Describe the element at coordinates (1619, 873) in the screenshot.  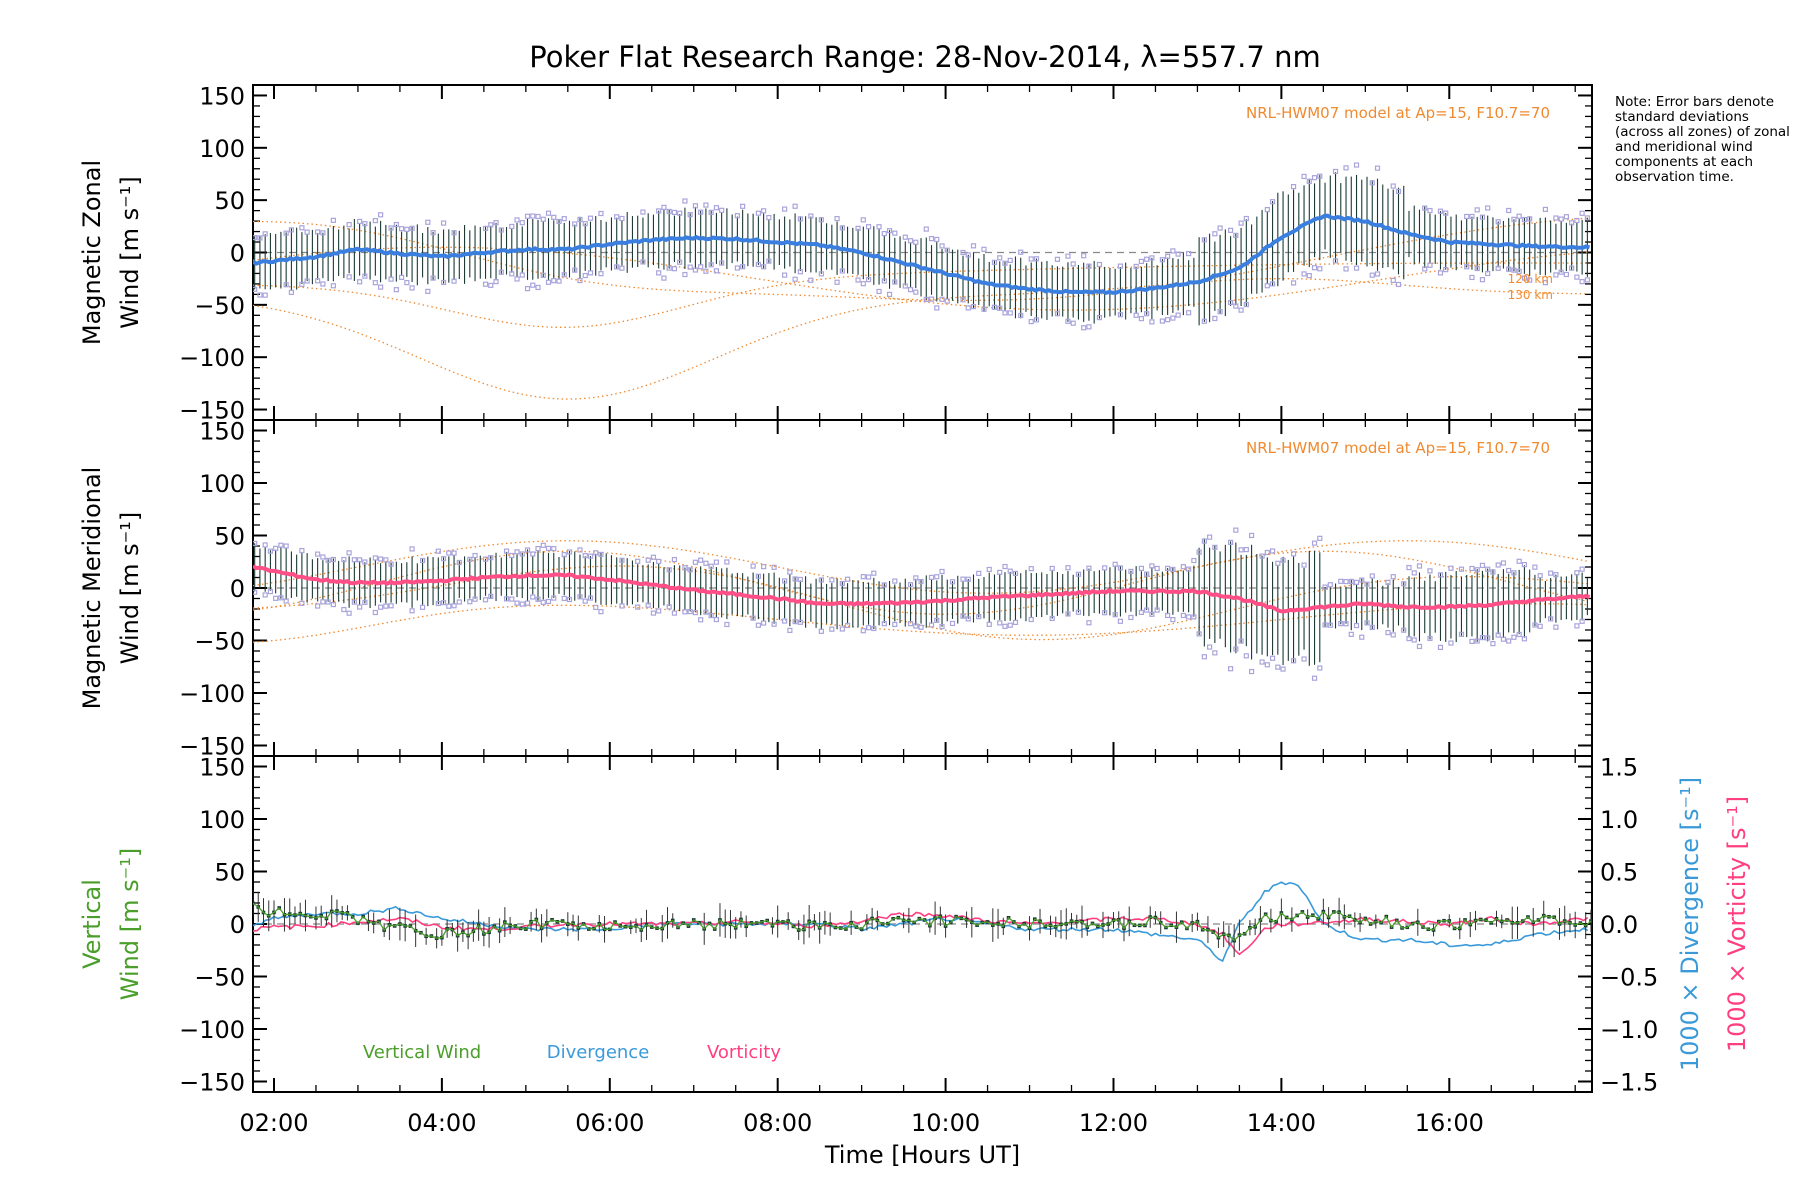
I see `y2-tick-label: 0.5` at that location.